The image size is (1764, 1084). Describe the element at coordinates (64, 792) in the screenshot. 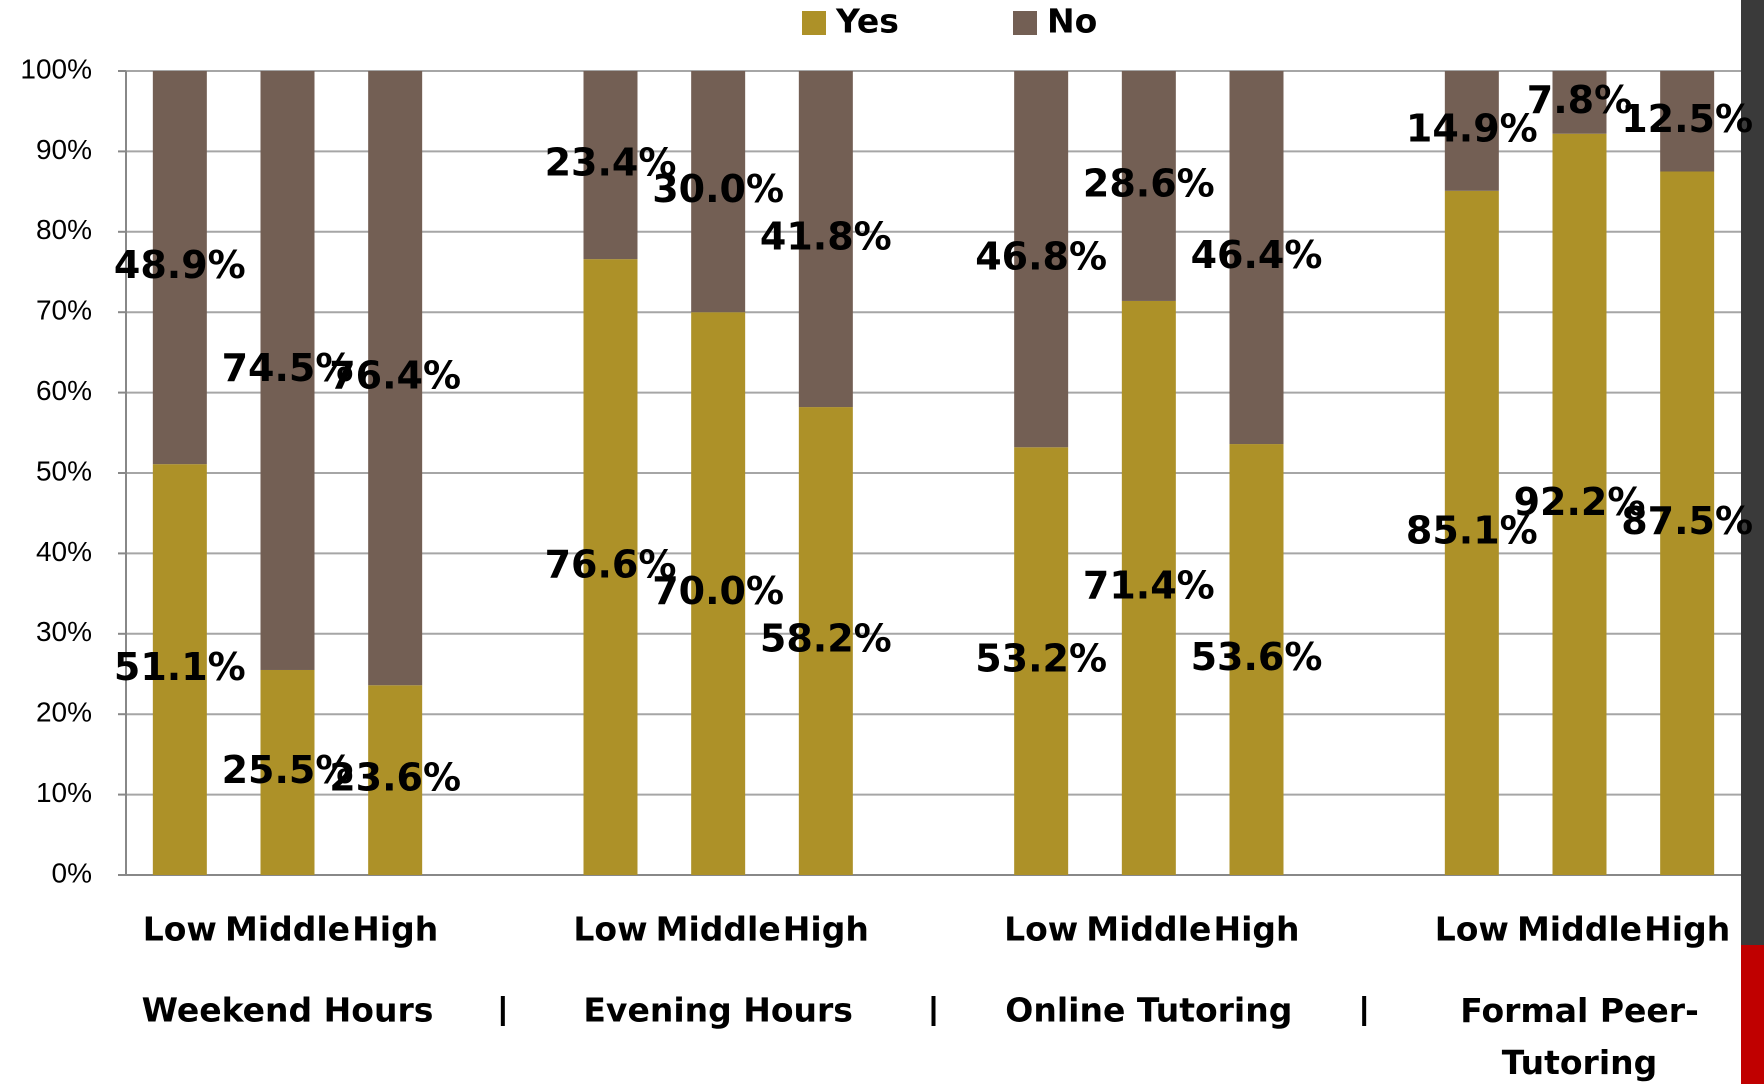

I see `y-tick-label: 10%` at that location.